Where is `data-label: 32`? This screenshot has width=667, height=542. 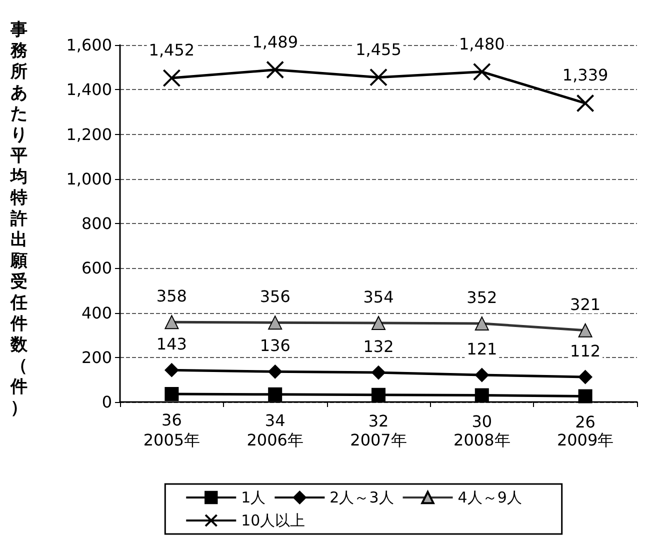 data-label: 32 is located at coordinates (378, 420).